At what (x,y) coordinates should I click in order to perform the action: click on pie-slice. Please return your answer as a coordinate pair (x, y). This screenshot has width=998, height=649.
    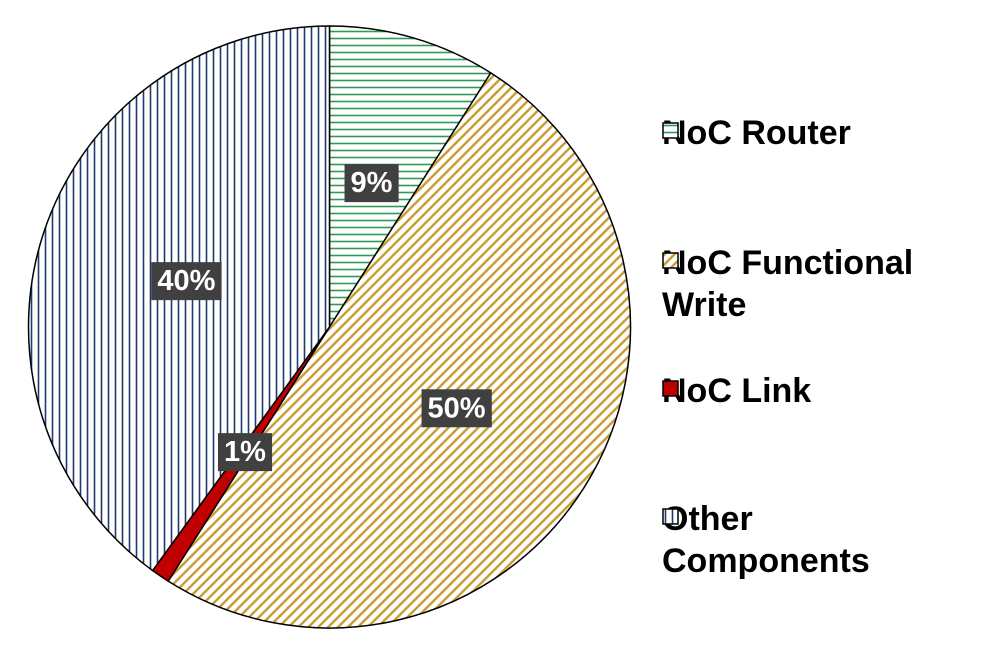
    Looking at the image, I should click on (410, 177).